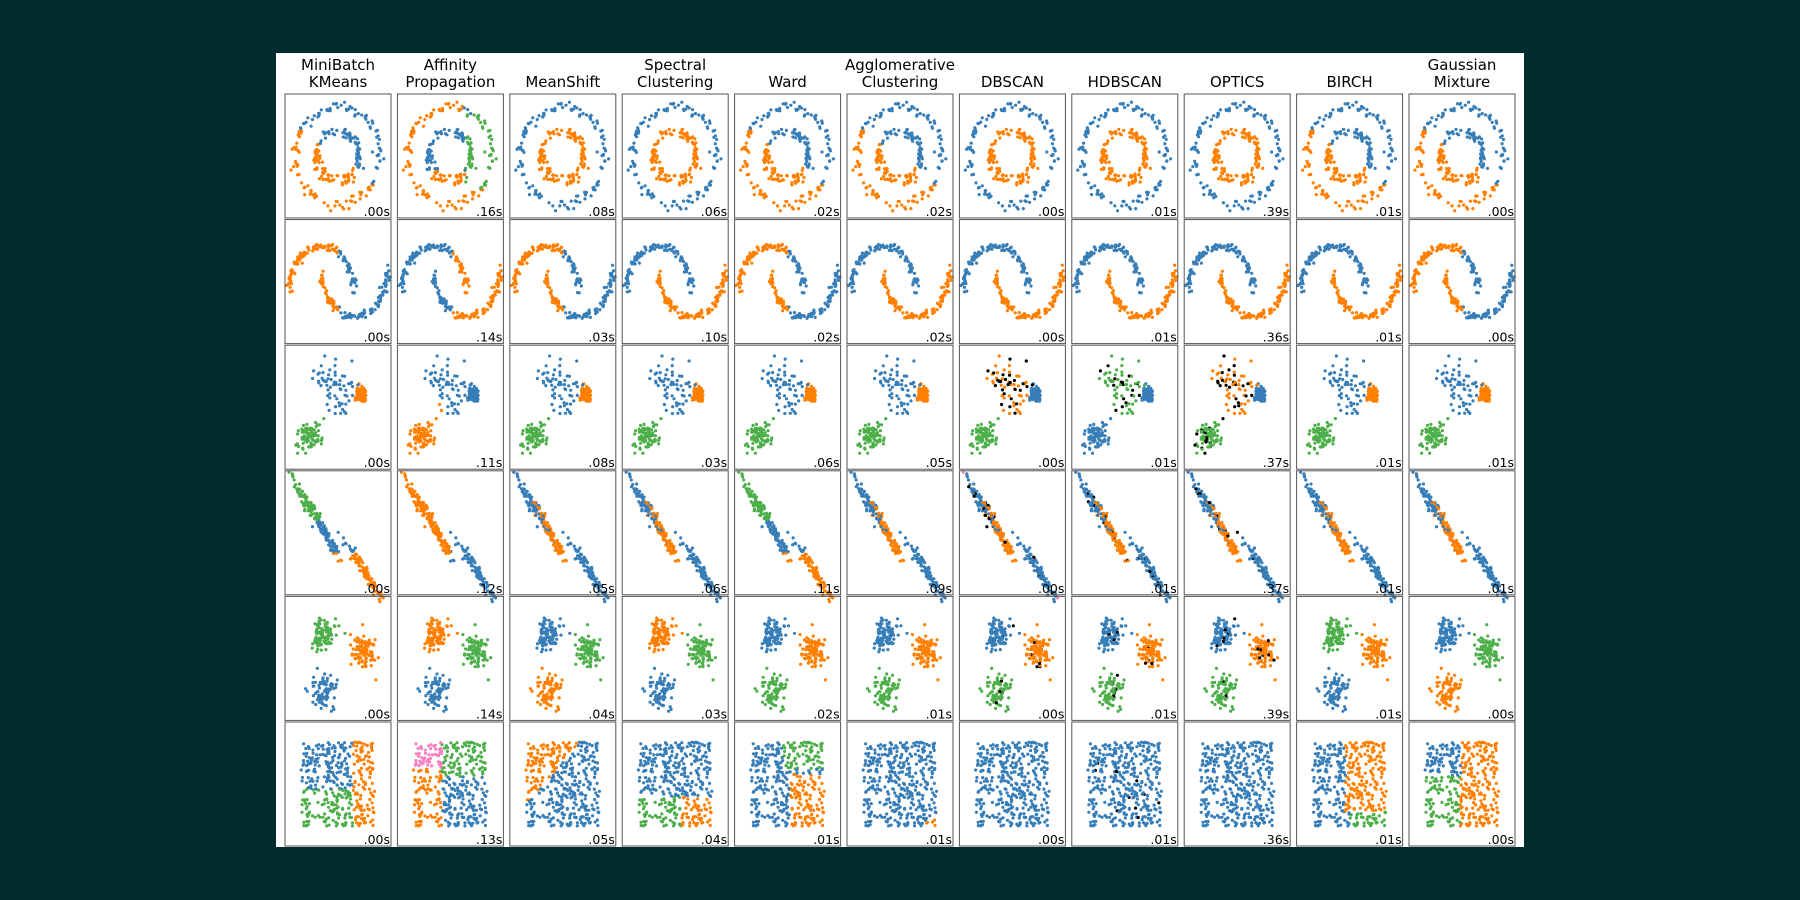 This screenshot has width=1800, height=900. I want to click on runtime-label: .08s, so click(601, 211).